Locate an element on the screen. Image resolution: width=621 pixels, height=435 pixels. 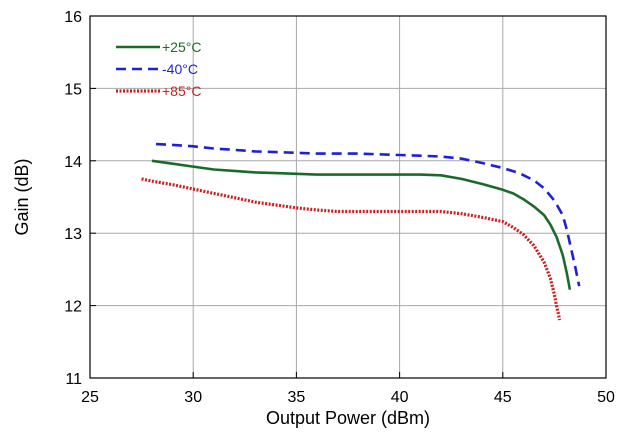
x-tick-label: 40 is located at coordinates (400, 397).